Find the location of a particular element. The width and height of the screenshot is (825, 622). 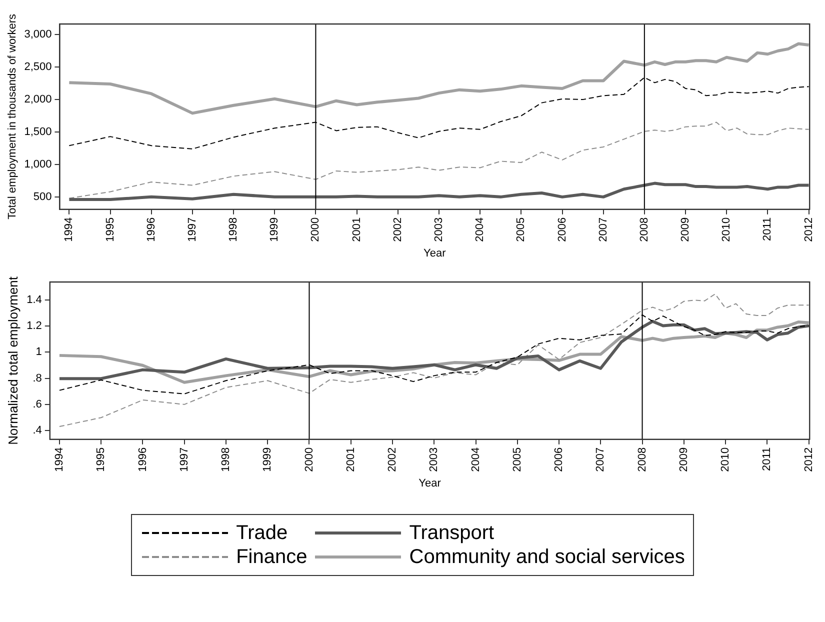

y-tick-label: 3,000 is located at coordinates (38, 34).